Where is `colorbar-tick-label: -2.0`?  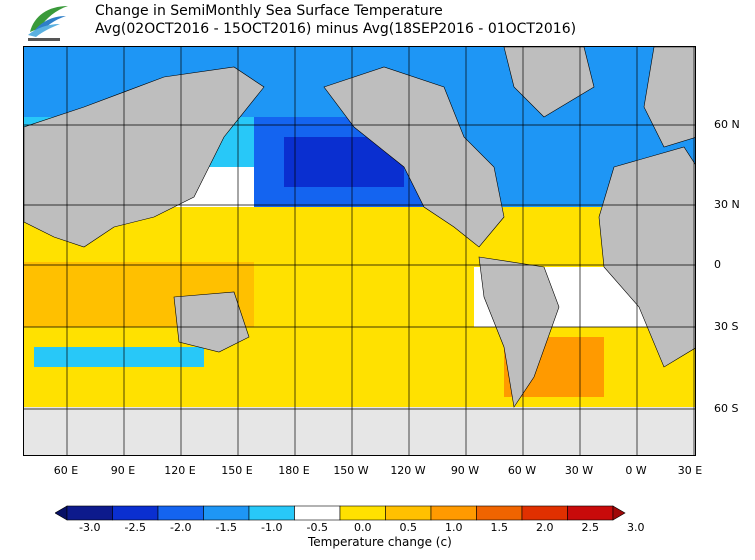 colorbar-tick-label: -2.0 is located at coordinates (181, 527).